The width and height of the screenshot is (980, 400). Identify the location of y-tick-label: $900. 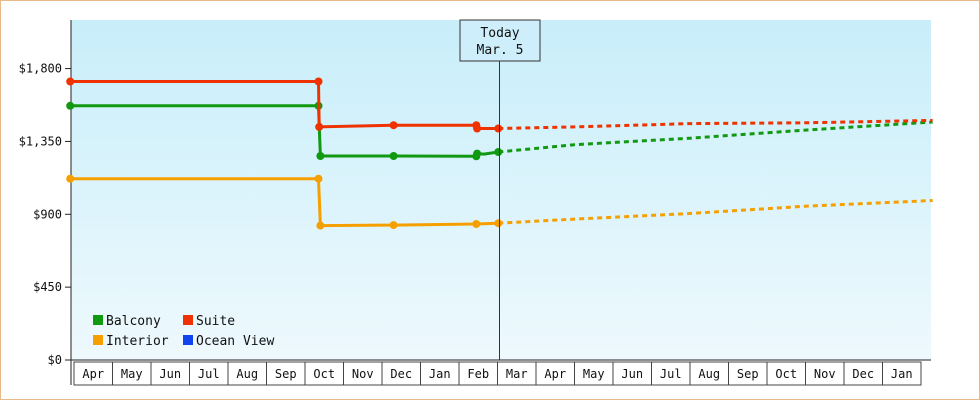
(47, 214).